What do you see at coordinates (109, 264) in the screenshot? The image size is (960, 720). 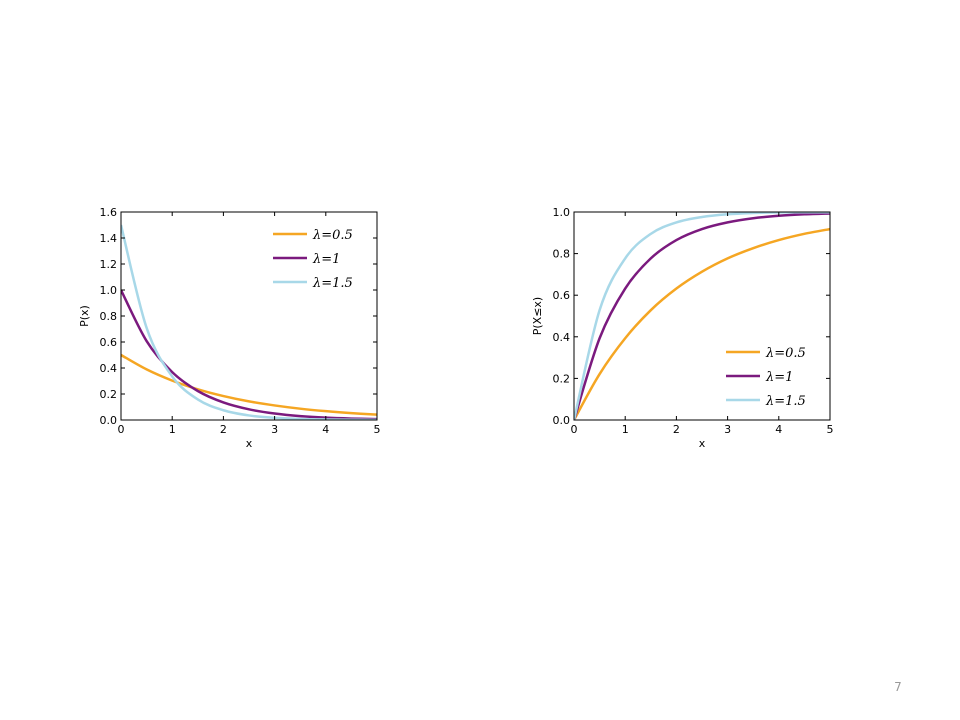 I see `y-tick-label: 1.2` at bounding box center [109, 264].